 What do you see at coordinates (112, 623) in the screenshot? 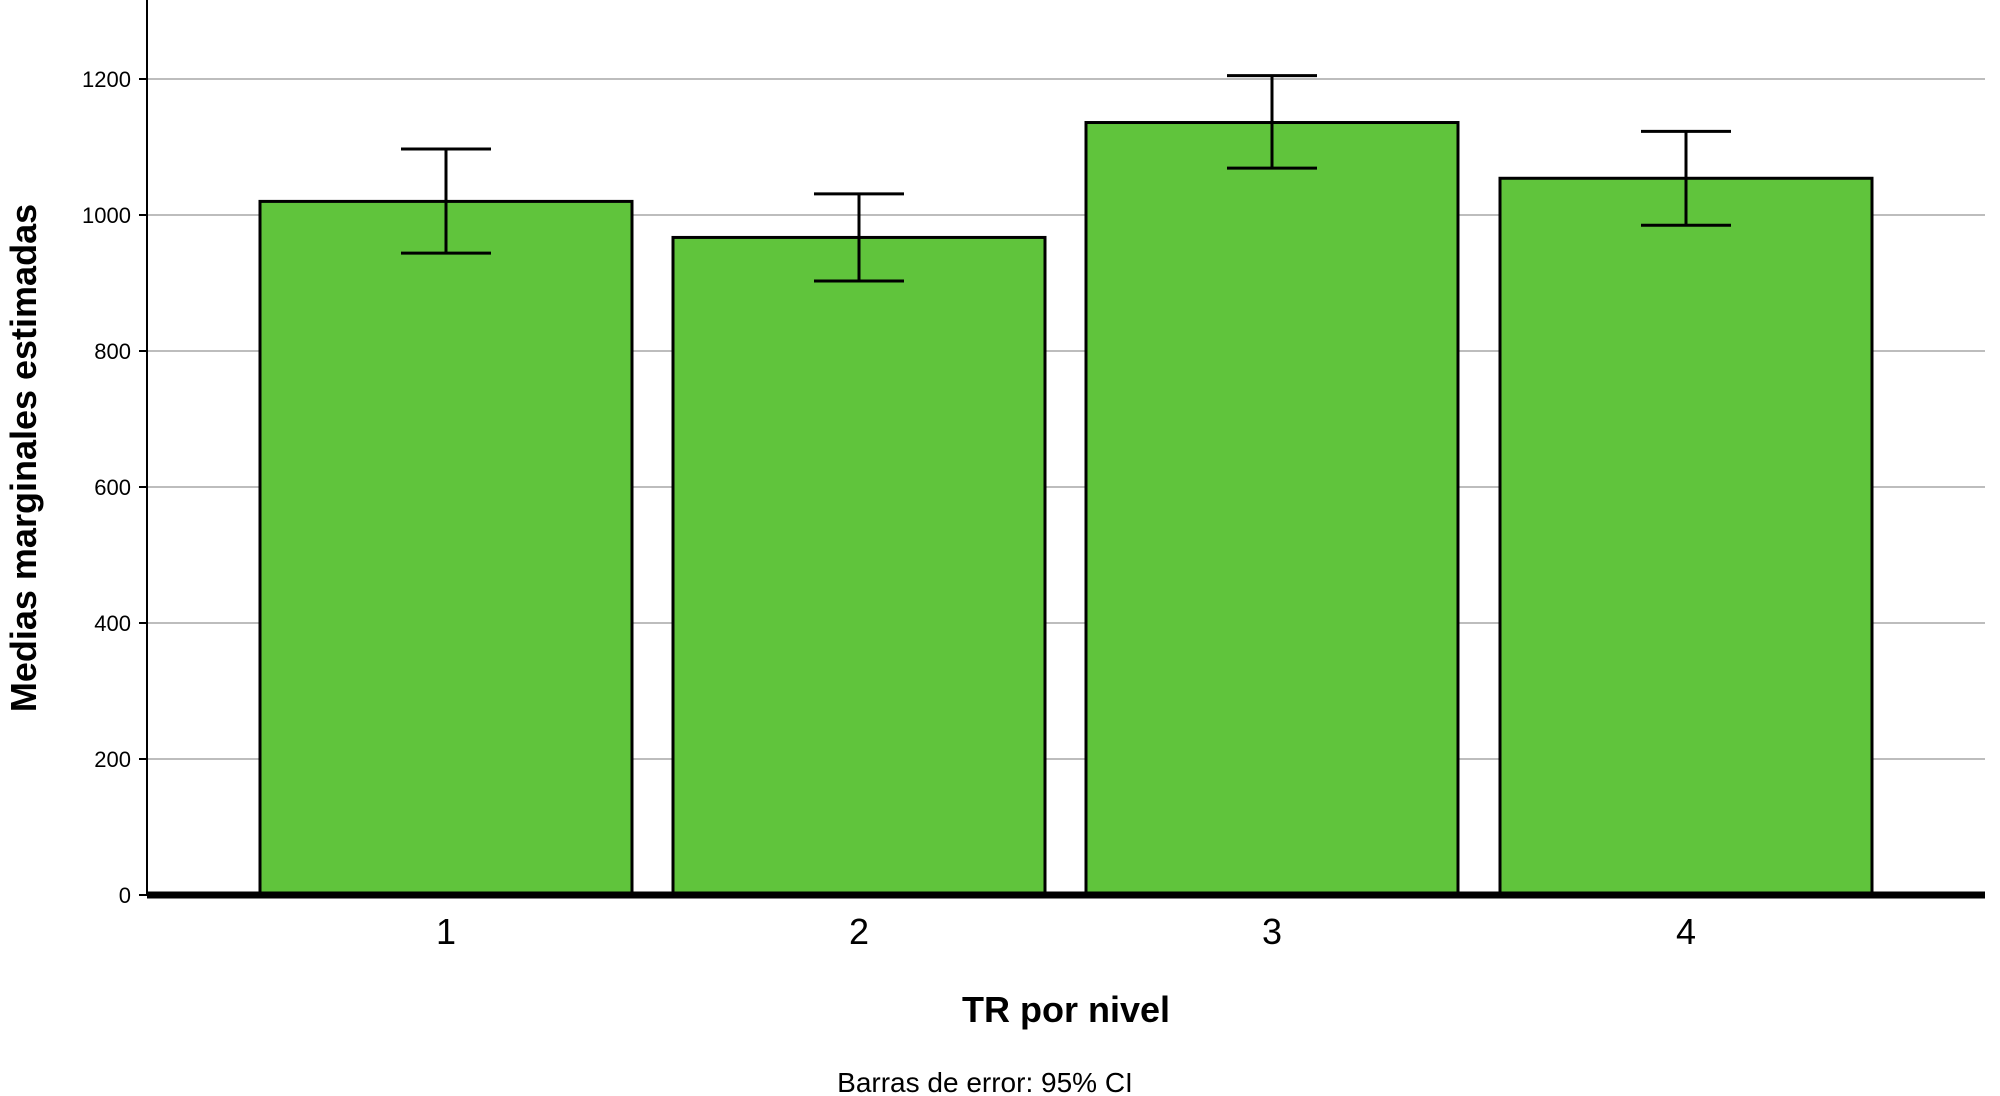
I see `y-tick-label: 400` at bounding box center [112, 623].